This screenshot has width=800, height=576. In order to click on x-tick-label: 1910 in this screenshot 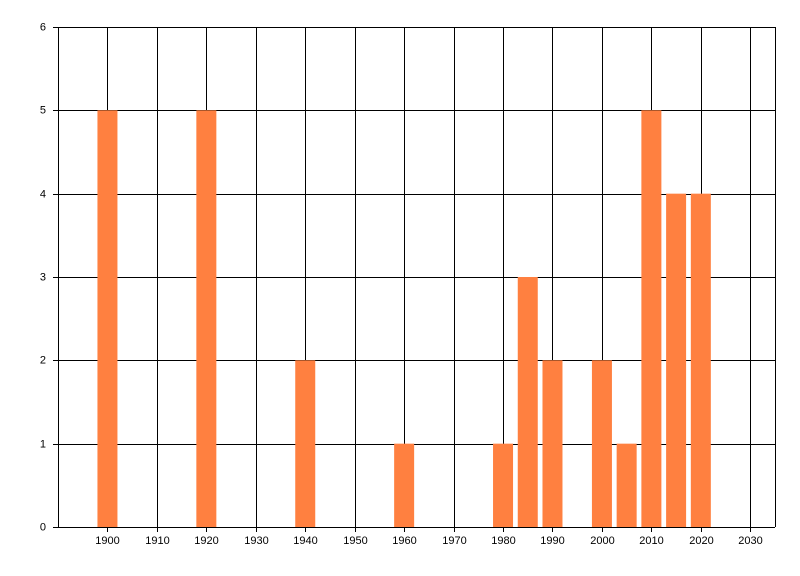, I will do `click(157, 541)`.